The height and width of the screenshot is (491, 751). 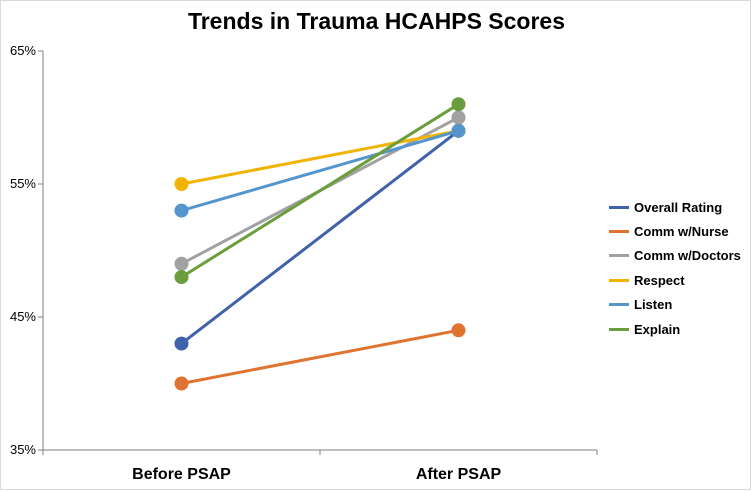 I want to click on legend-label: Comm w/Nurse, so click(x=681, y=232).